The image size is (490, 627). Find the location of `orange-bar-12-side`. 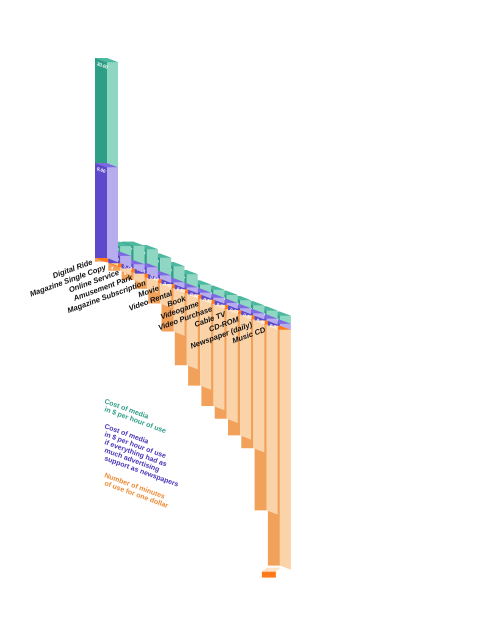

orange-bar-12-side is located at coordinates (272, 417).